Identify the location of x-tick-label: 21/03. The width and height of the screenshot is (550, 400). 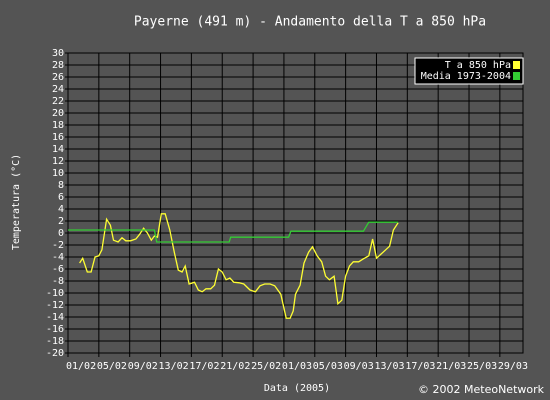
(451, 366).